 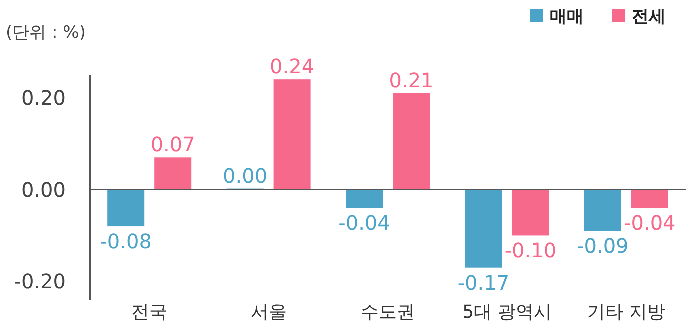 I want to click on data-label: 0.24, so click(x=292, y=66).